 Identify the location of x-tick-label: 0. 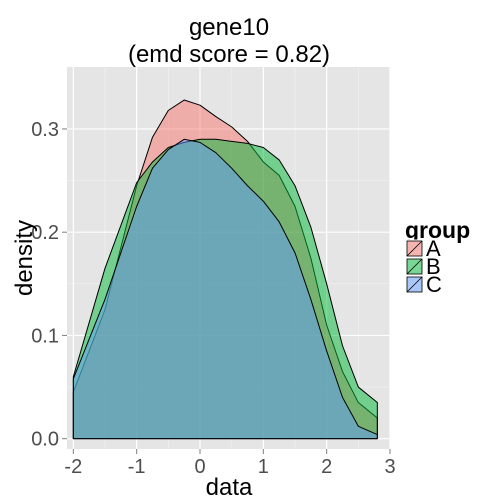
(199, 467).